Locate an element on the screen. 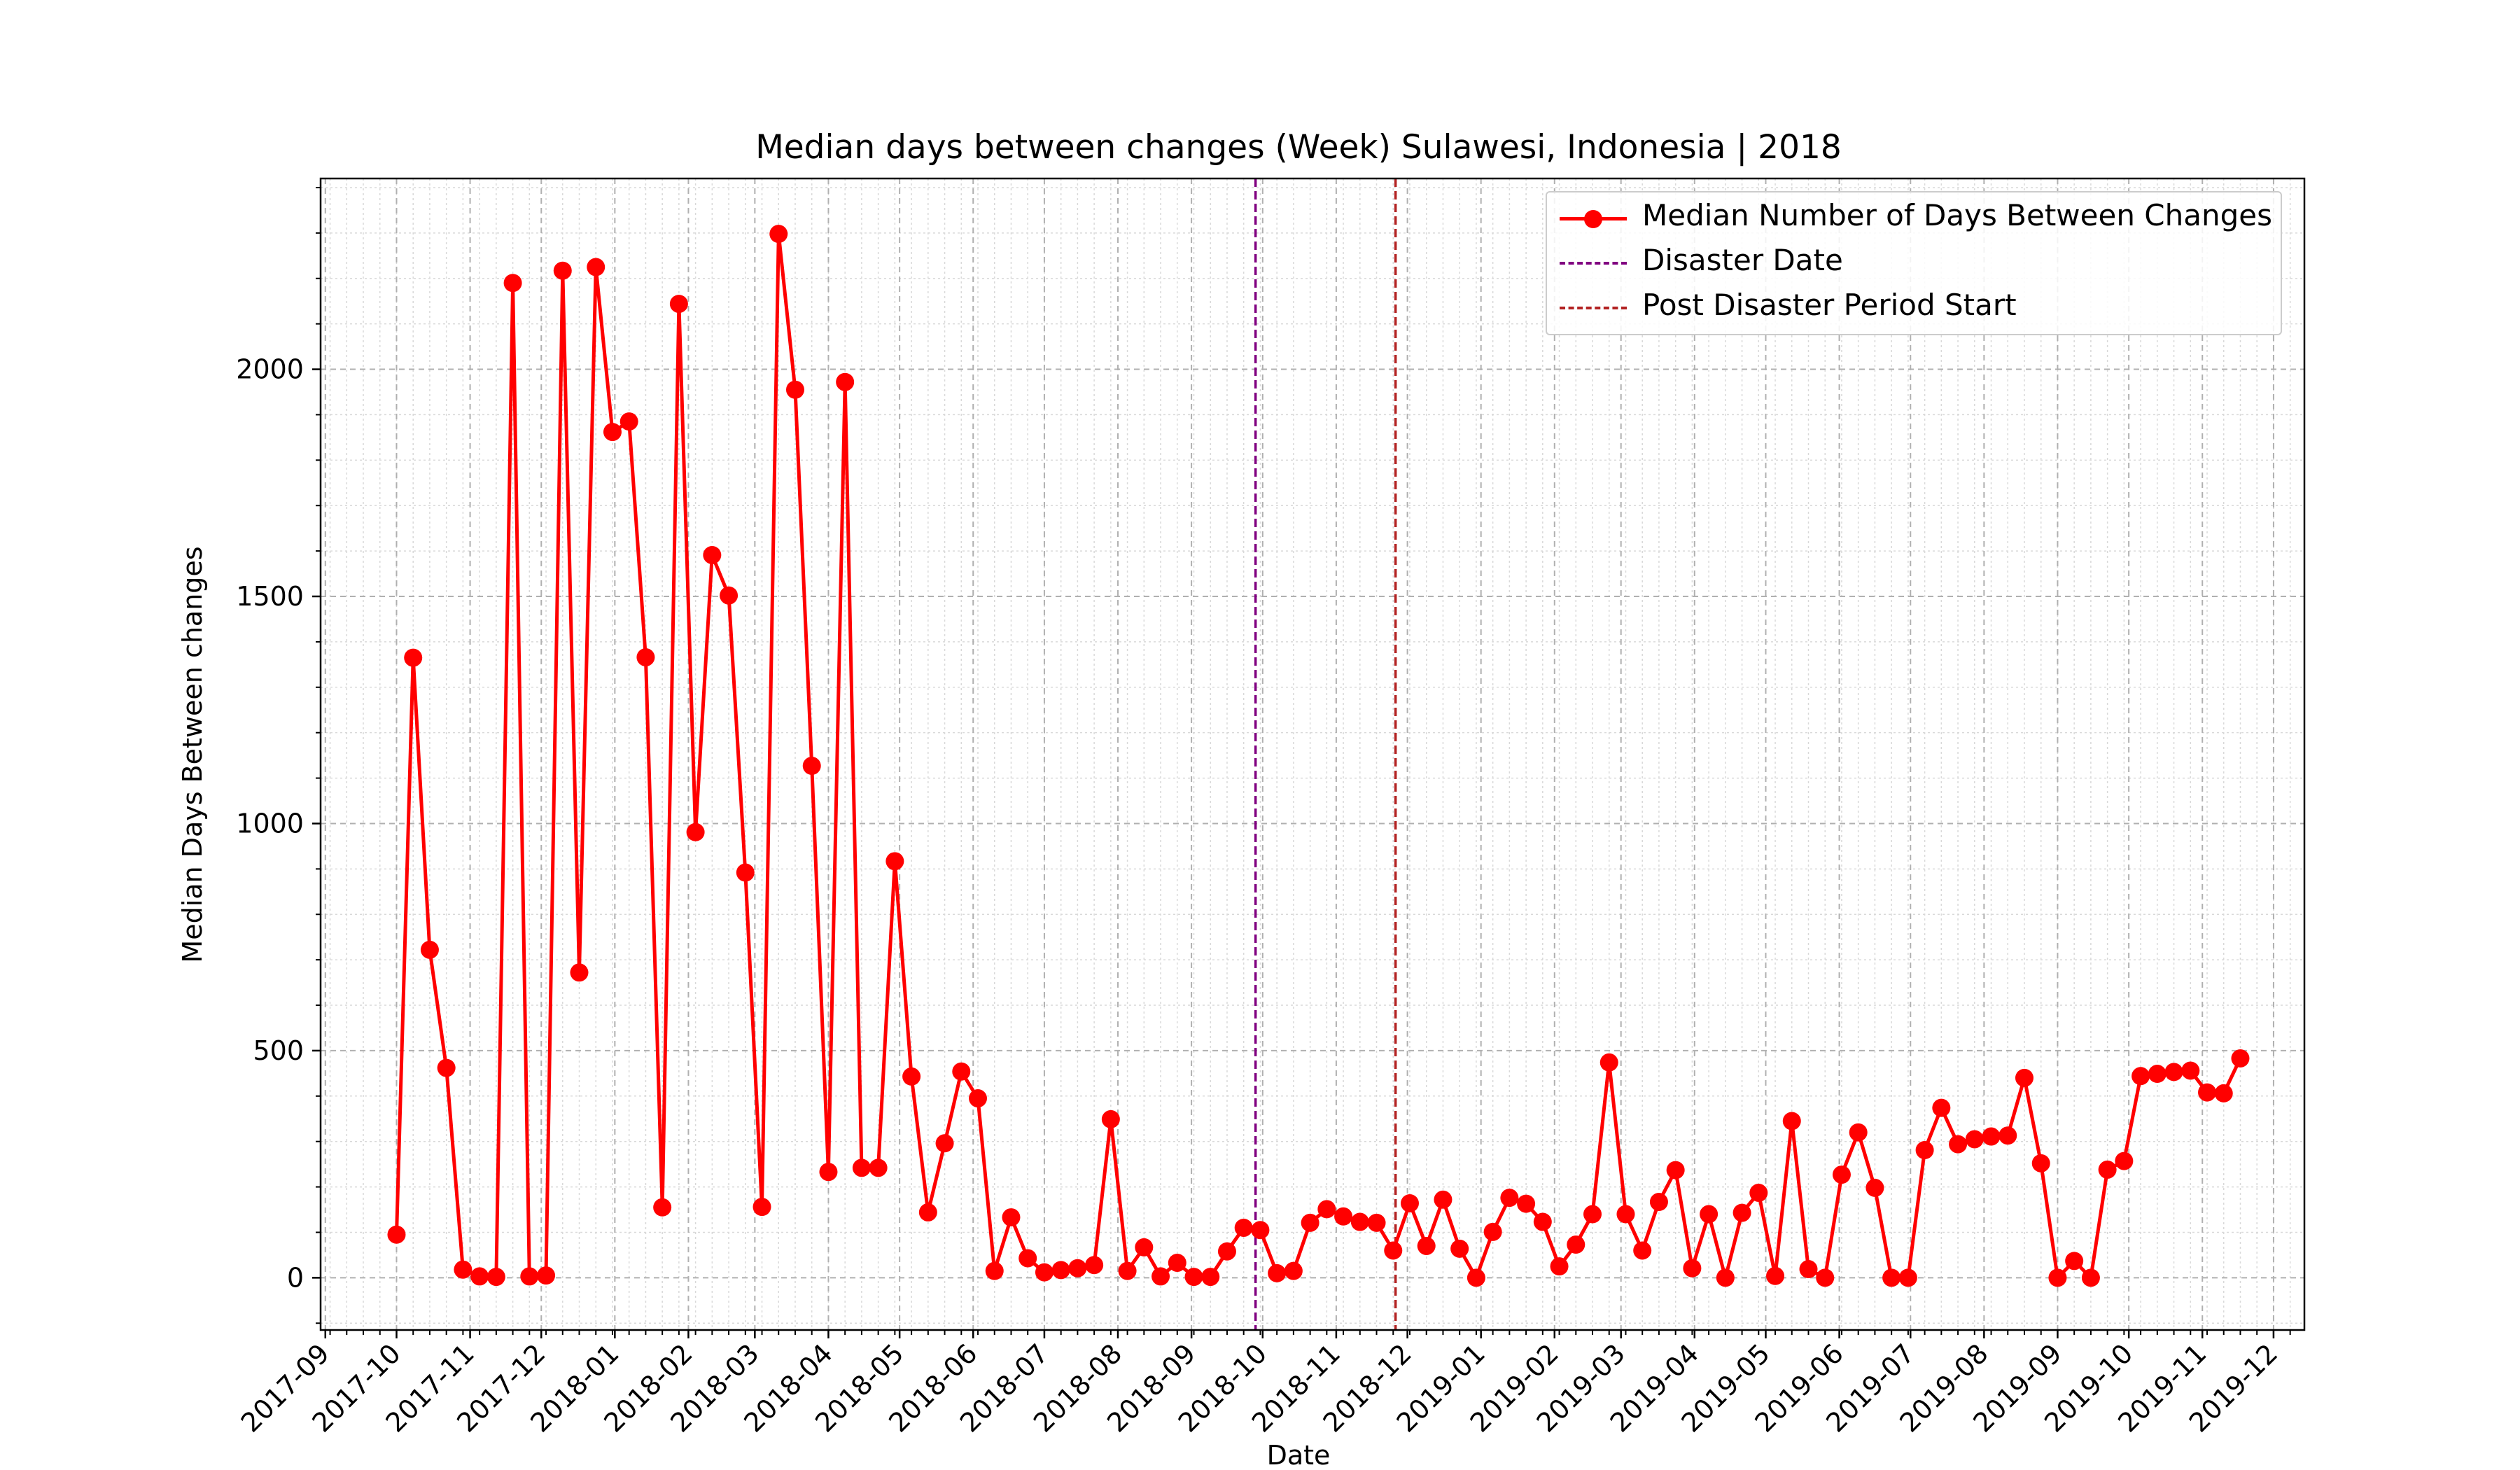 The width and height of the screenshot is (2520, 1470). legend-entry-series: Median Number of Days Between Changes is located at coordinates (1914, 218).